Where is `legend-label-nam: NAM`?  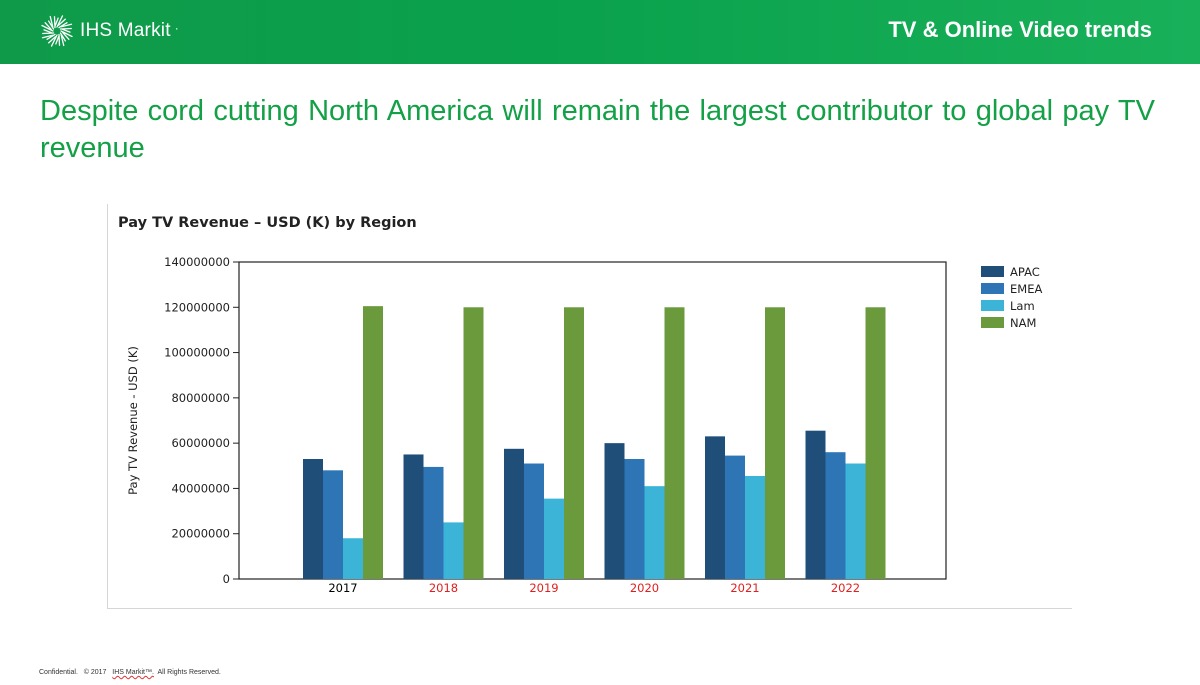
legend-label-nam: NAM is located at coordinates (1023, 323).